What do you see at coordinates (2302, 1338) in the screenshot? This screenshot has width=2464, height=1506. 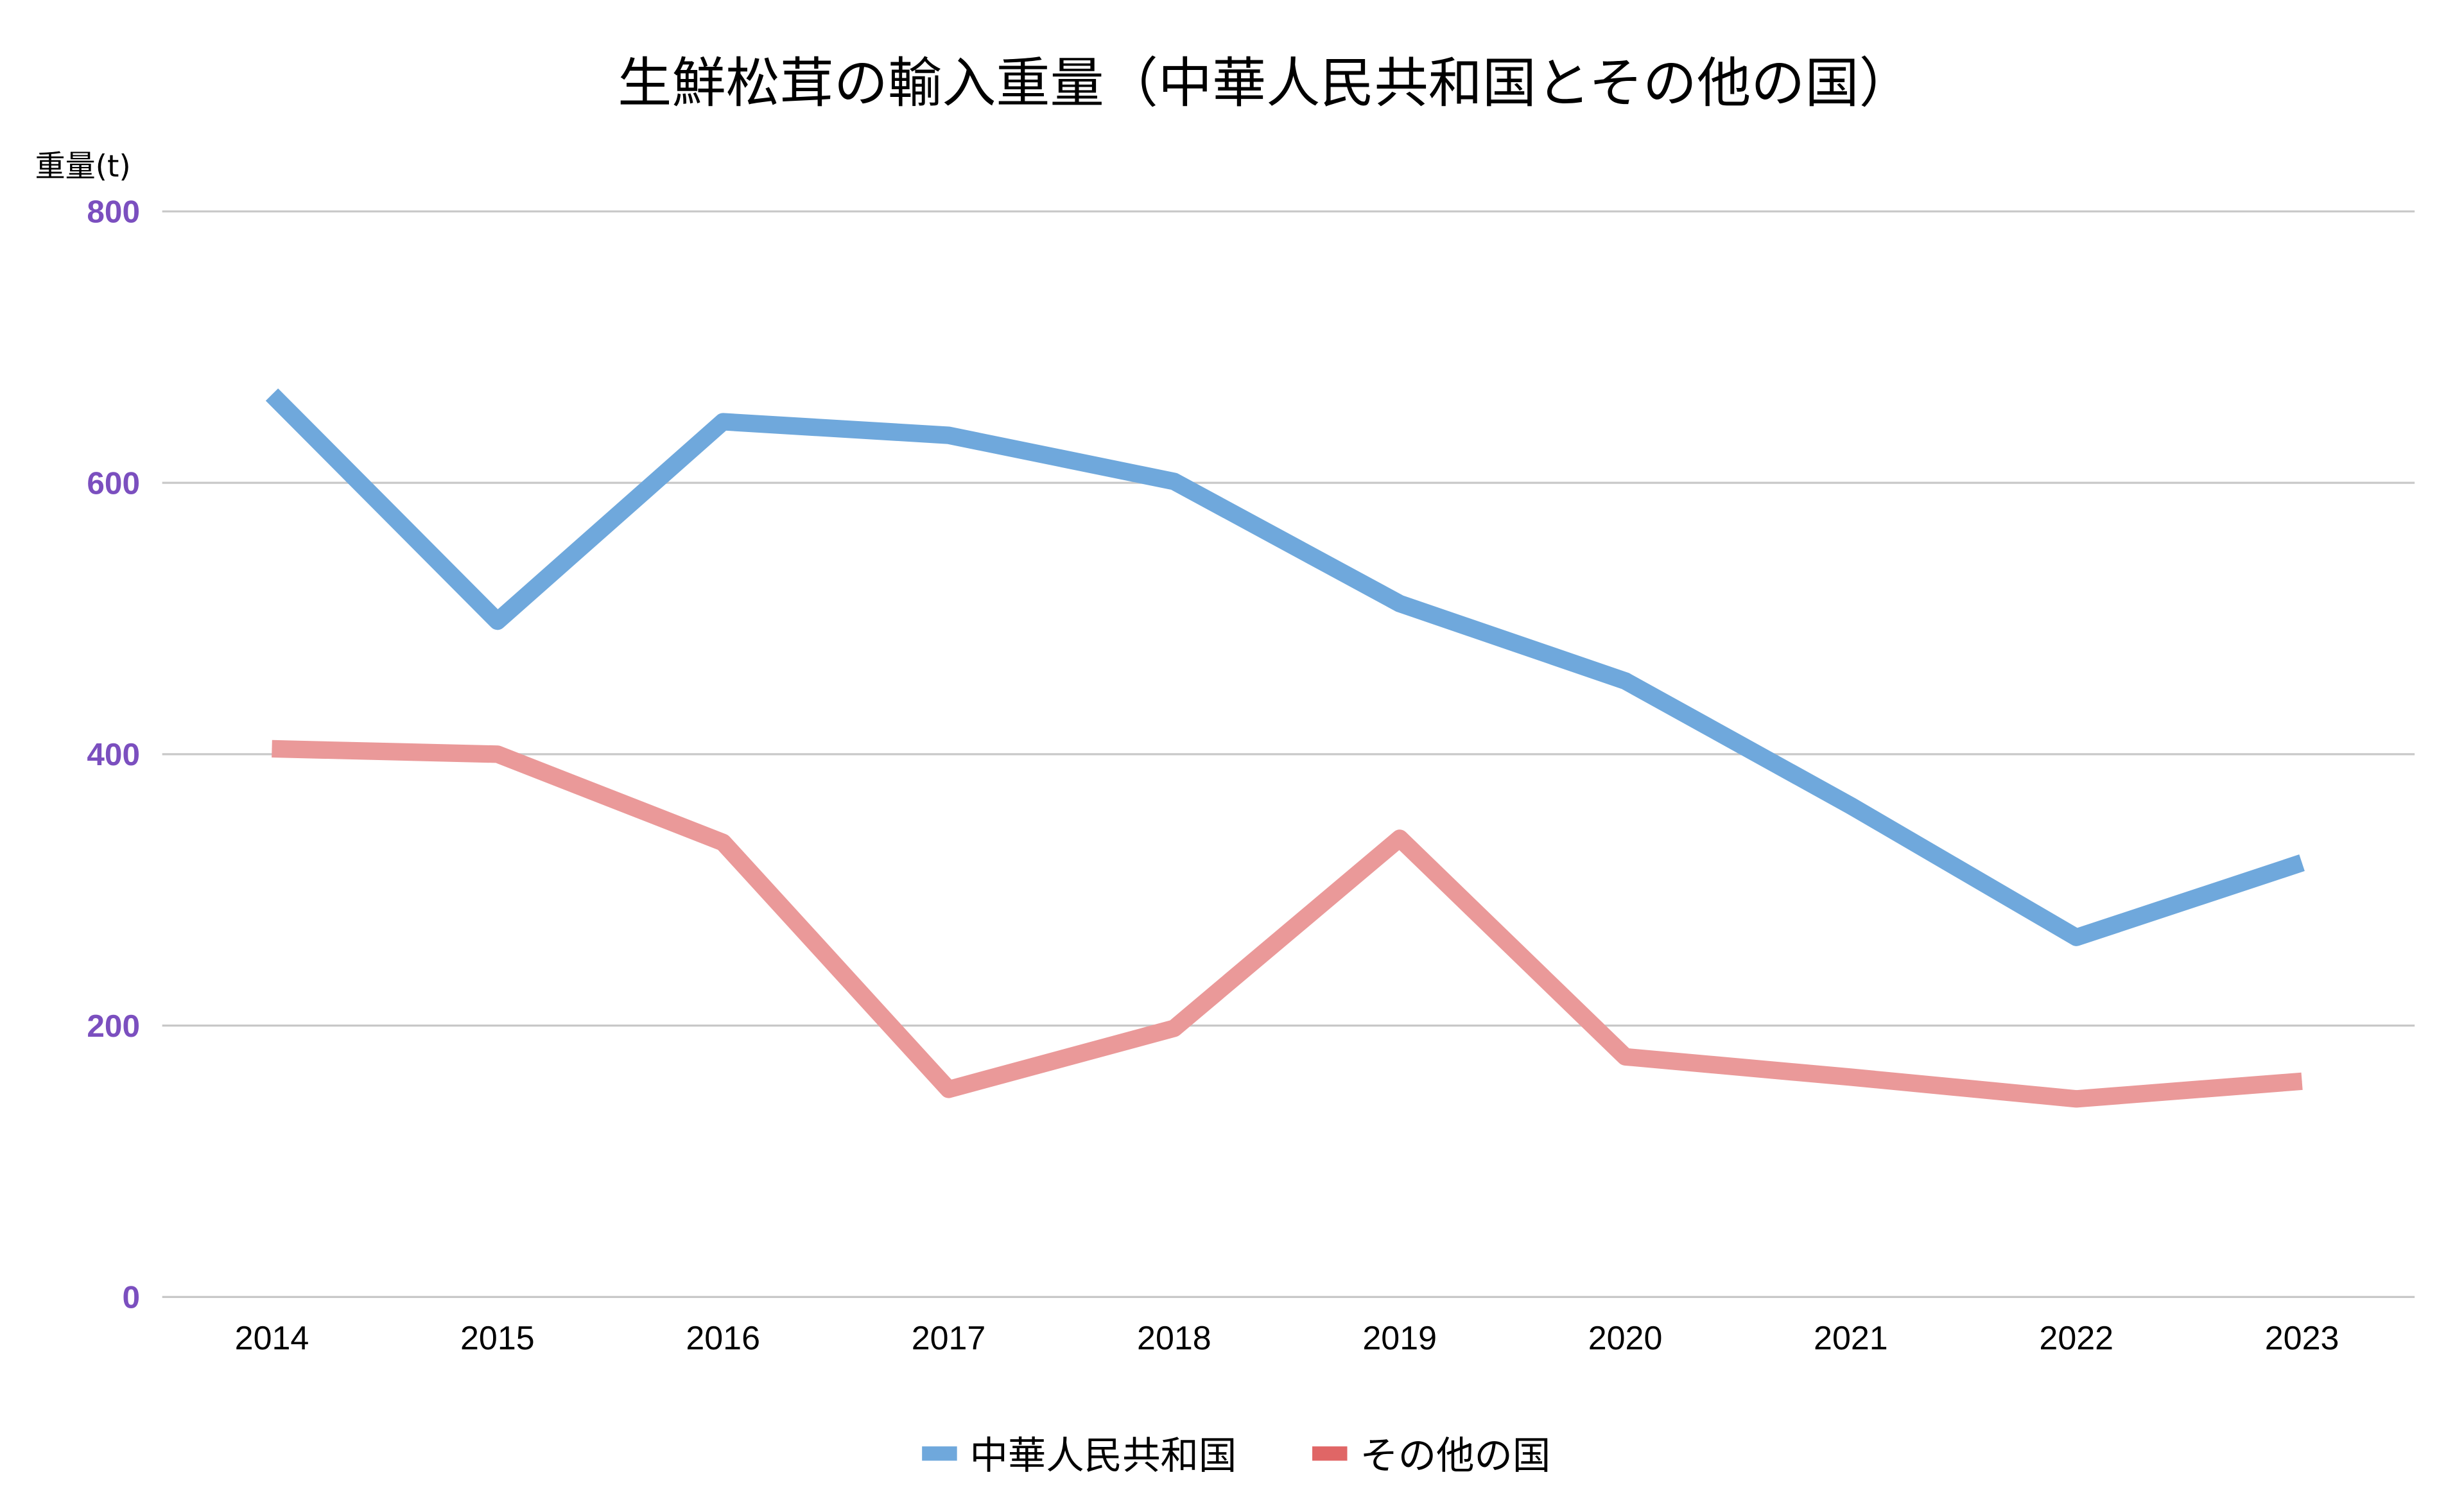 I see `x-tick-label: 2023` at bounding box center [2302, 1338].